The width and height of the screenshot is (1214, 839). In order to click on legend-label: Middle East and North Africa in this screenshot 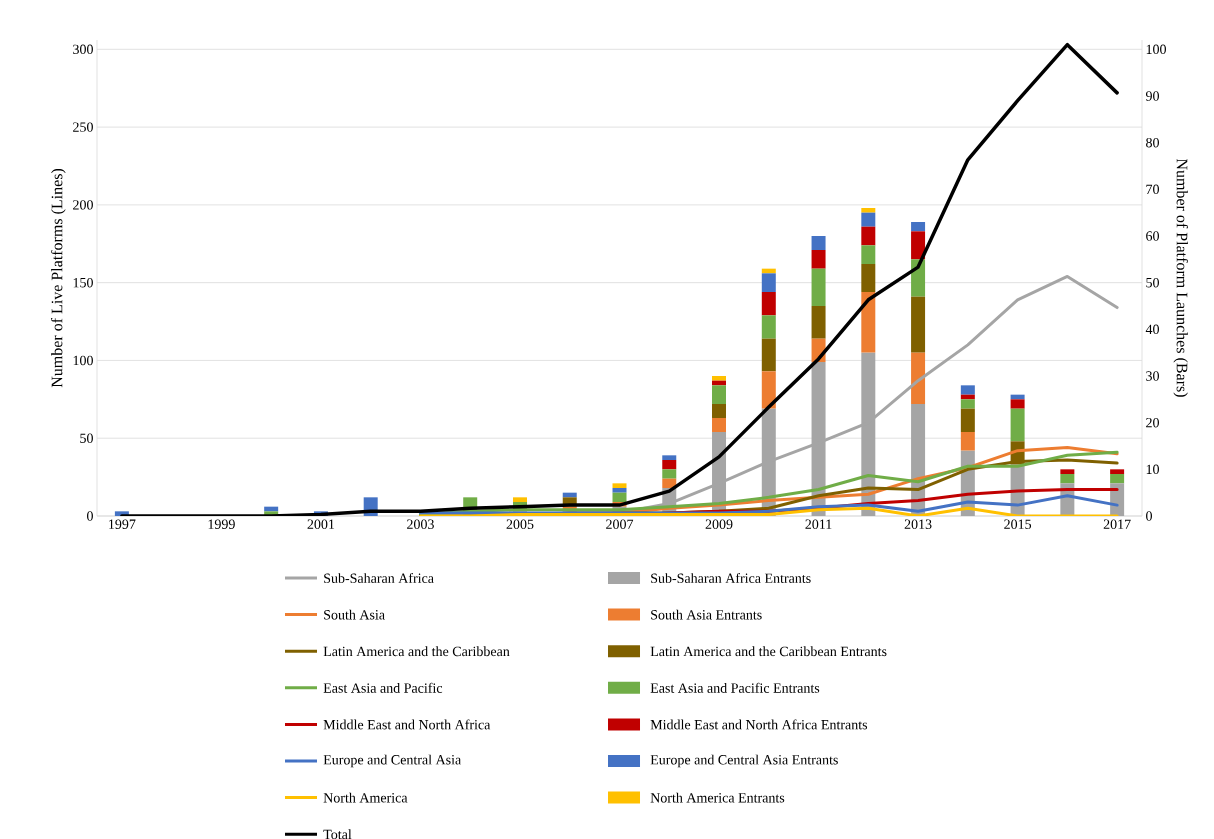, I will do `click(407, 724)`.